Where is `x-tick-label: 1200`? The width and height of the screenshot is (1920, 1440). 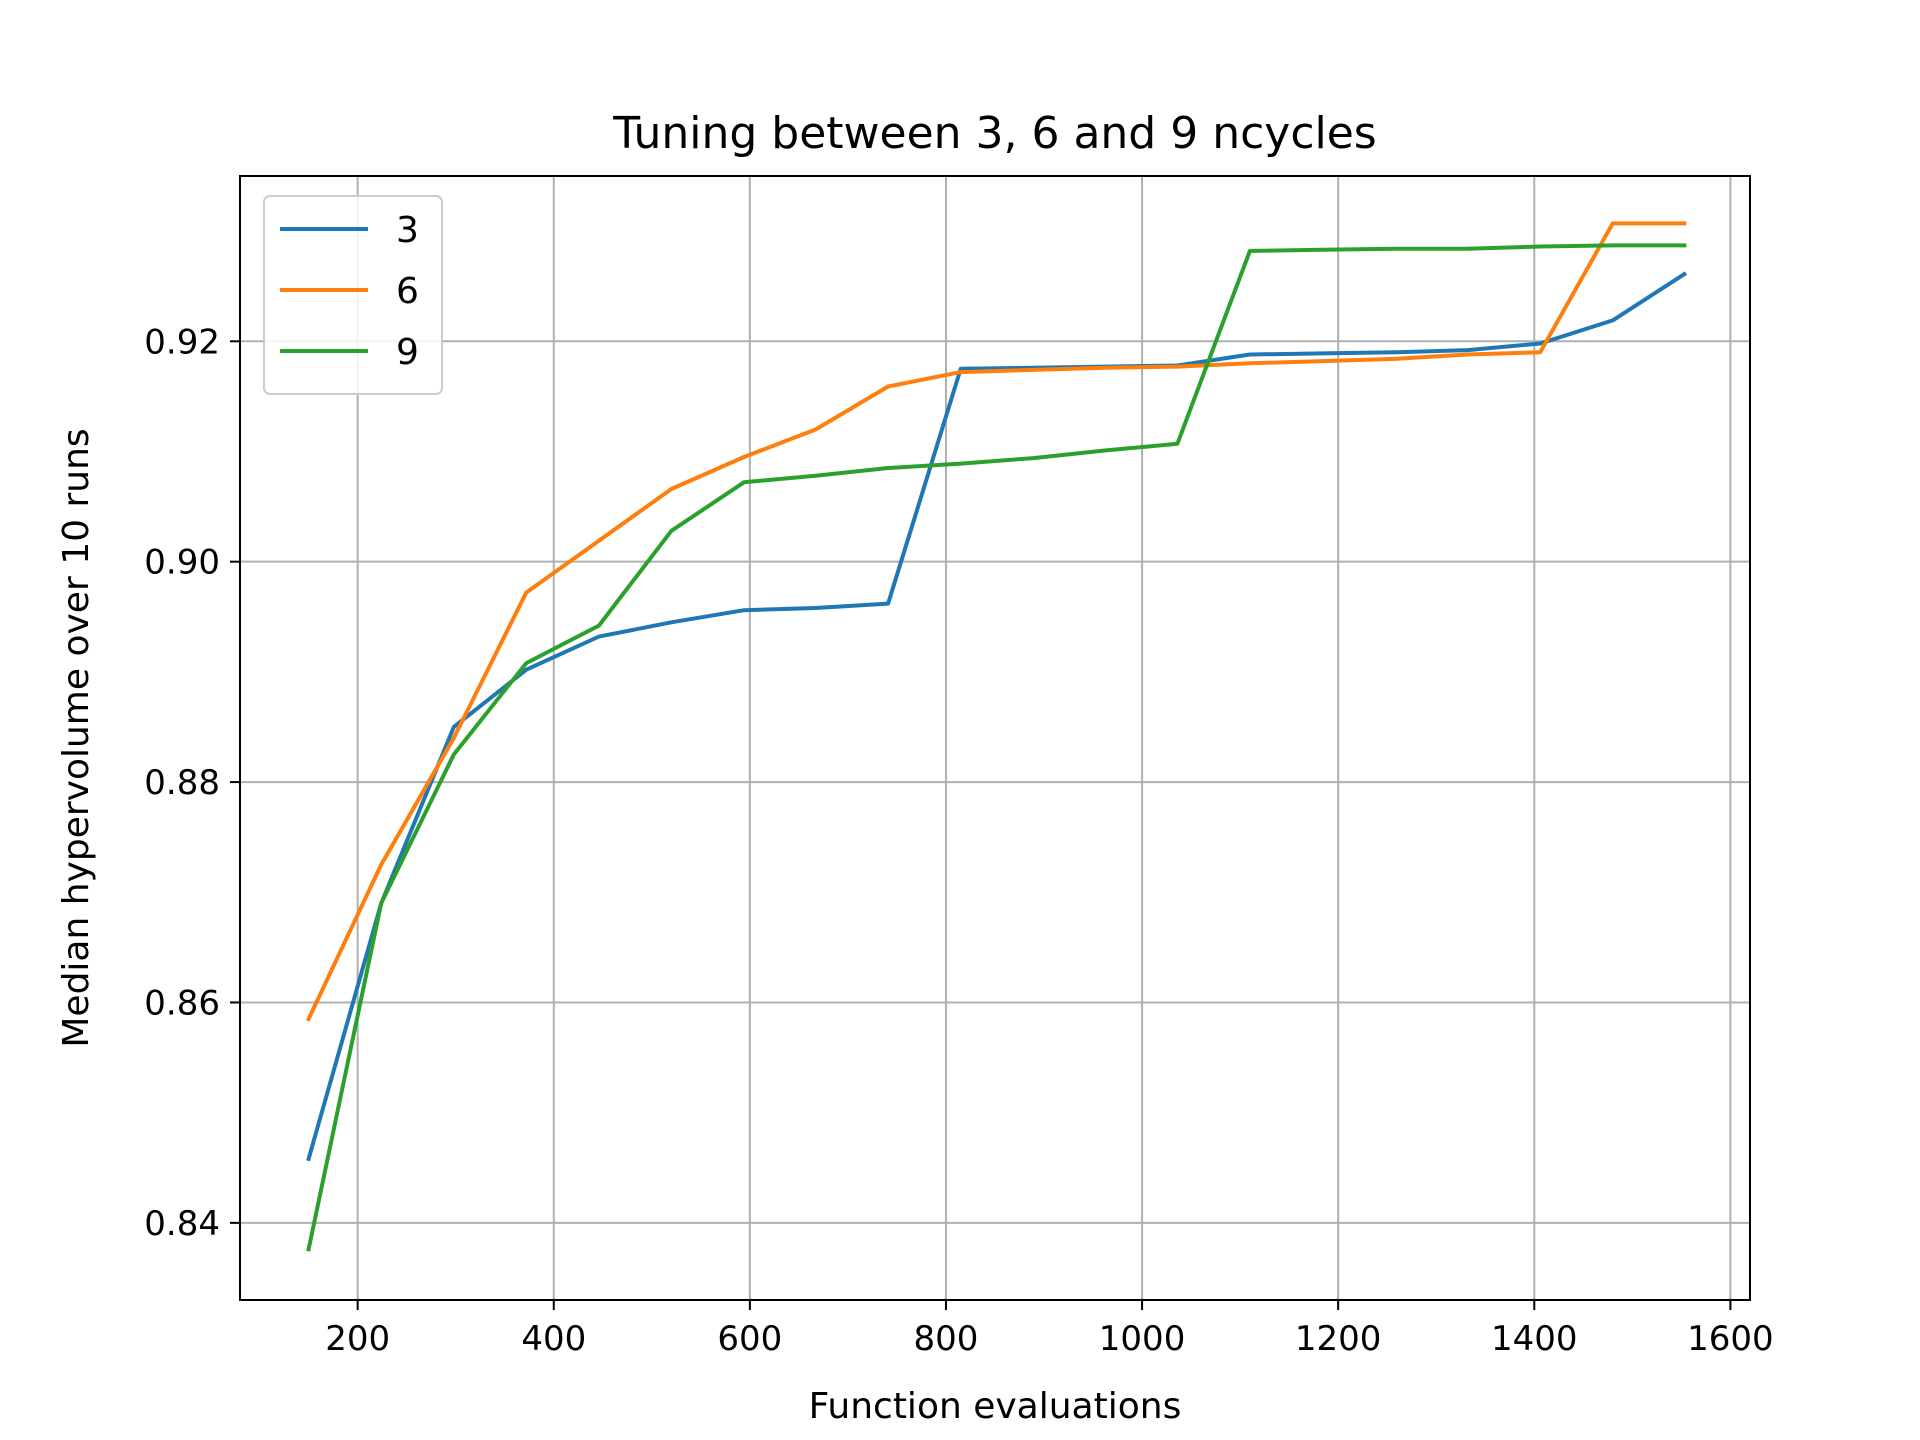 x-tick-label: 1200 is located at coordinates (1338, 1339).